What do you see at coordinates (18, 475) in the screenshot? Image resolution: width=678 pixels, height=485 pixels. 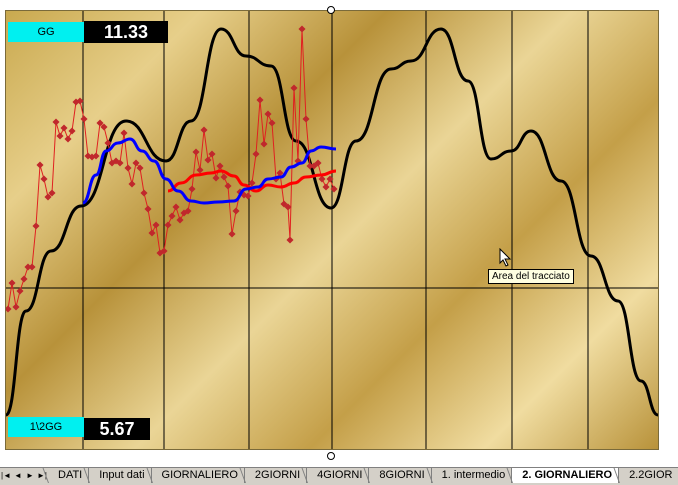 I see `prev-sheet-icon: ◄` at bounding box center [18, 475].